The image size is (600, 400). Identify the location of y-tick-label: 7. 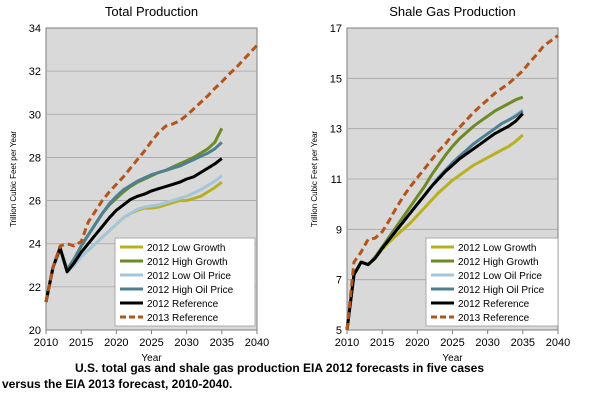
(339, 281).